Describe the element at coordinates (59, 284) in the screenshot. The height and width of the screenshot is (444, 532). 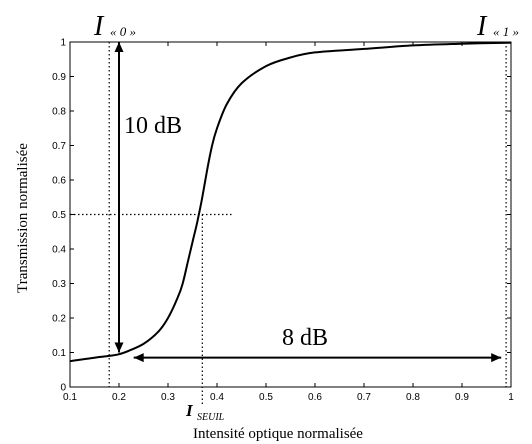
I see `y-tick-label: 0.3` at that location.